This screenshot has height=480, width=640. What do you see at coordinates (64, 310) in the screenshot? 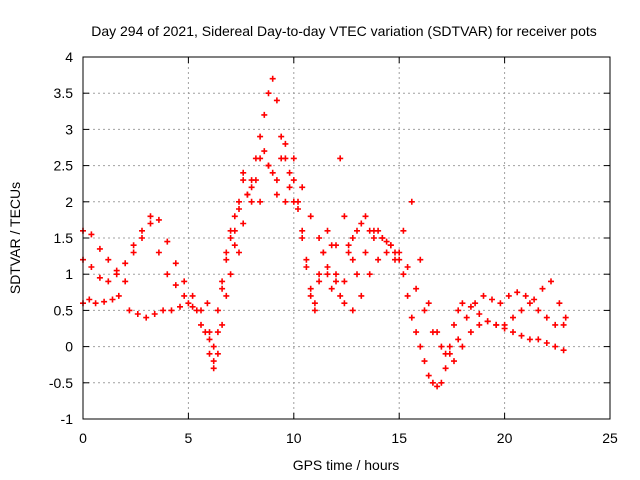
I see `y-tick-label: 0.5` at bounding box center [64, 310].